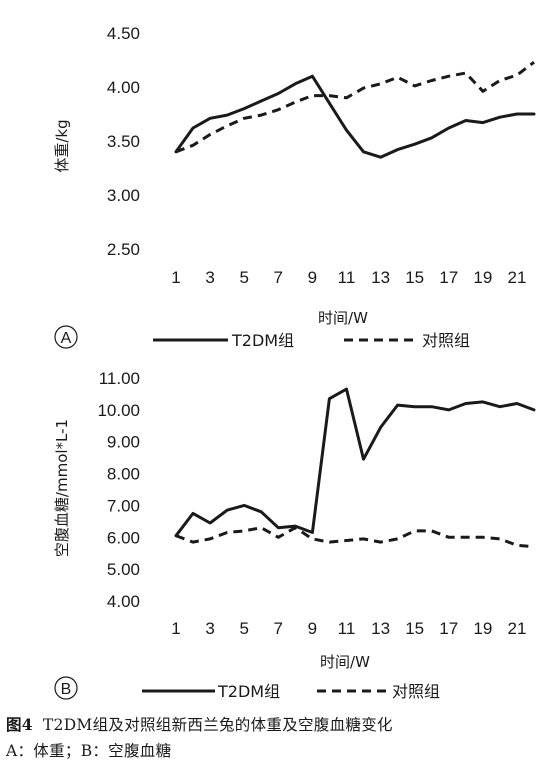 The image size is (557, 777). I want to click on panel-a-series-control-line, so click(355, 107).